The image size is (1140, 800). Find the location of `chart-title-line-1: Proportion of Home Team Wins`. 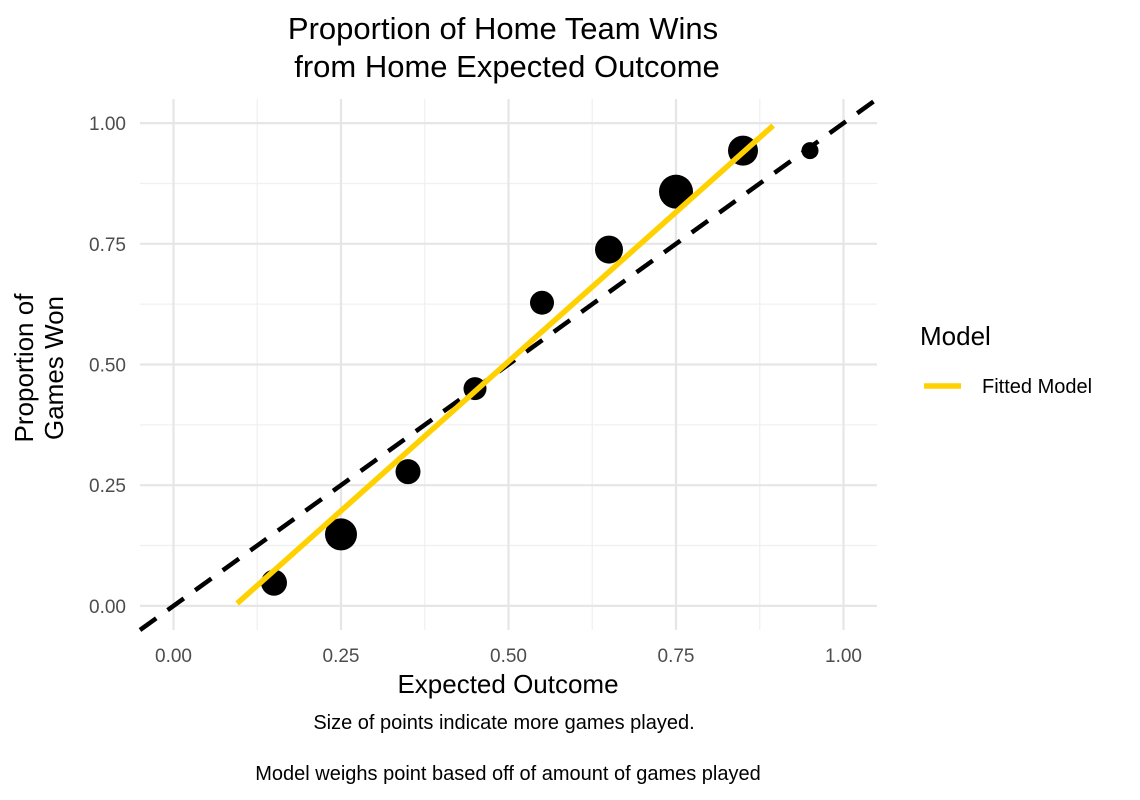

chart-title-line-1: Proportion of Home Team Wins is located at coordinates (503, 28).